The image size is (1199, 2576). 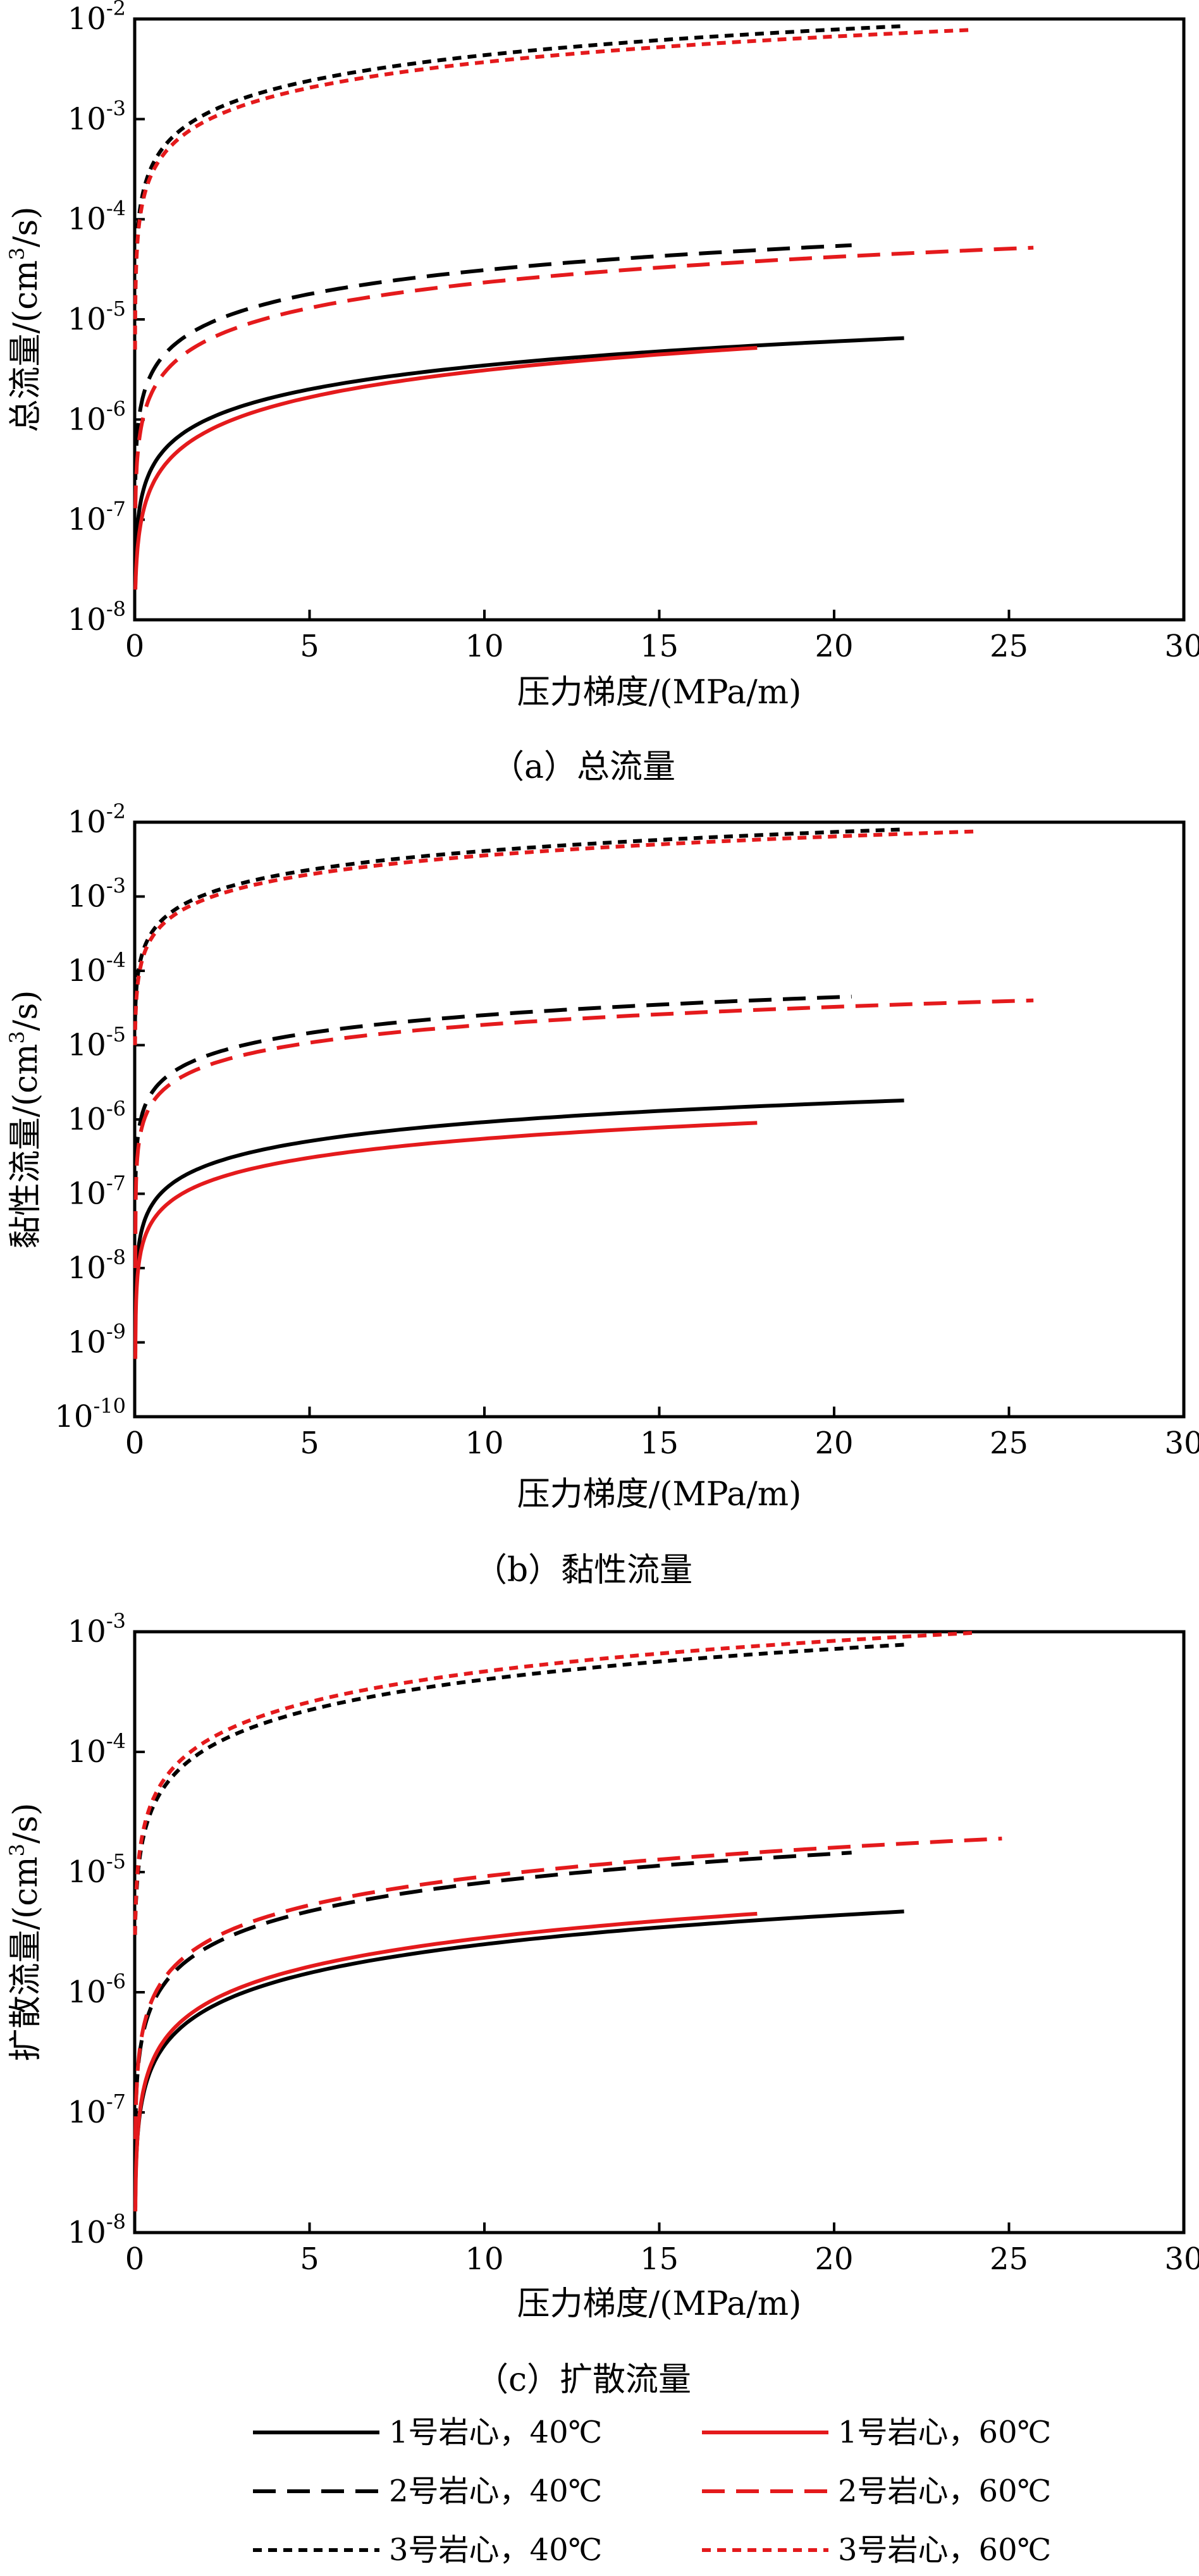 What do you see at coordinates (944, 2491) in the screenshot?
I see `legend-label: 2号岩心，60℃` at bounding box center [944, 2491].